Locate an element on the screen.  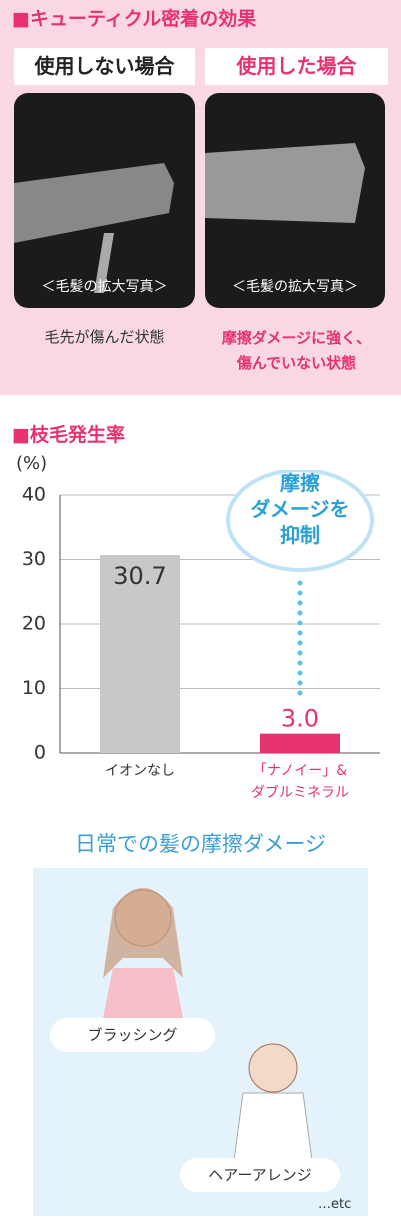
value-label: 3.0 is located at coordinates (300, 719).